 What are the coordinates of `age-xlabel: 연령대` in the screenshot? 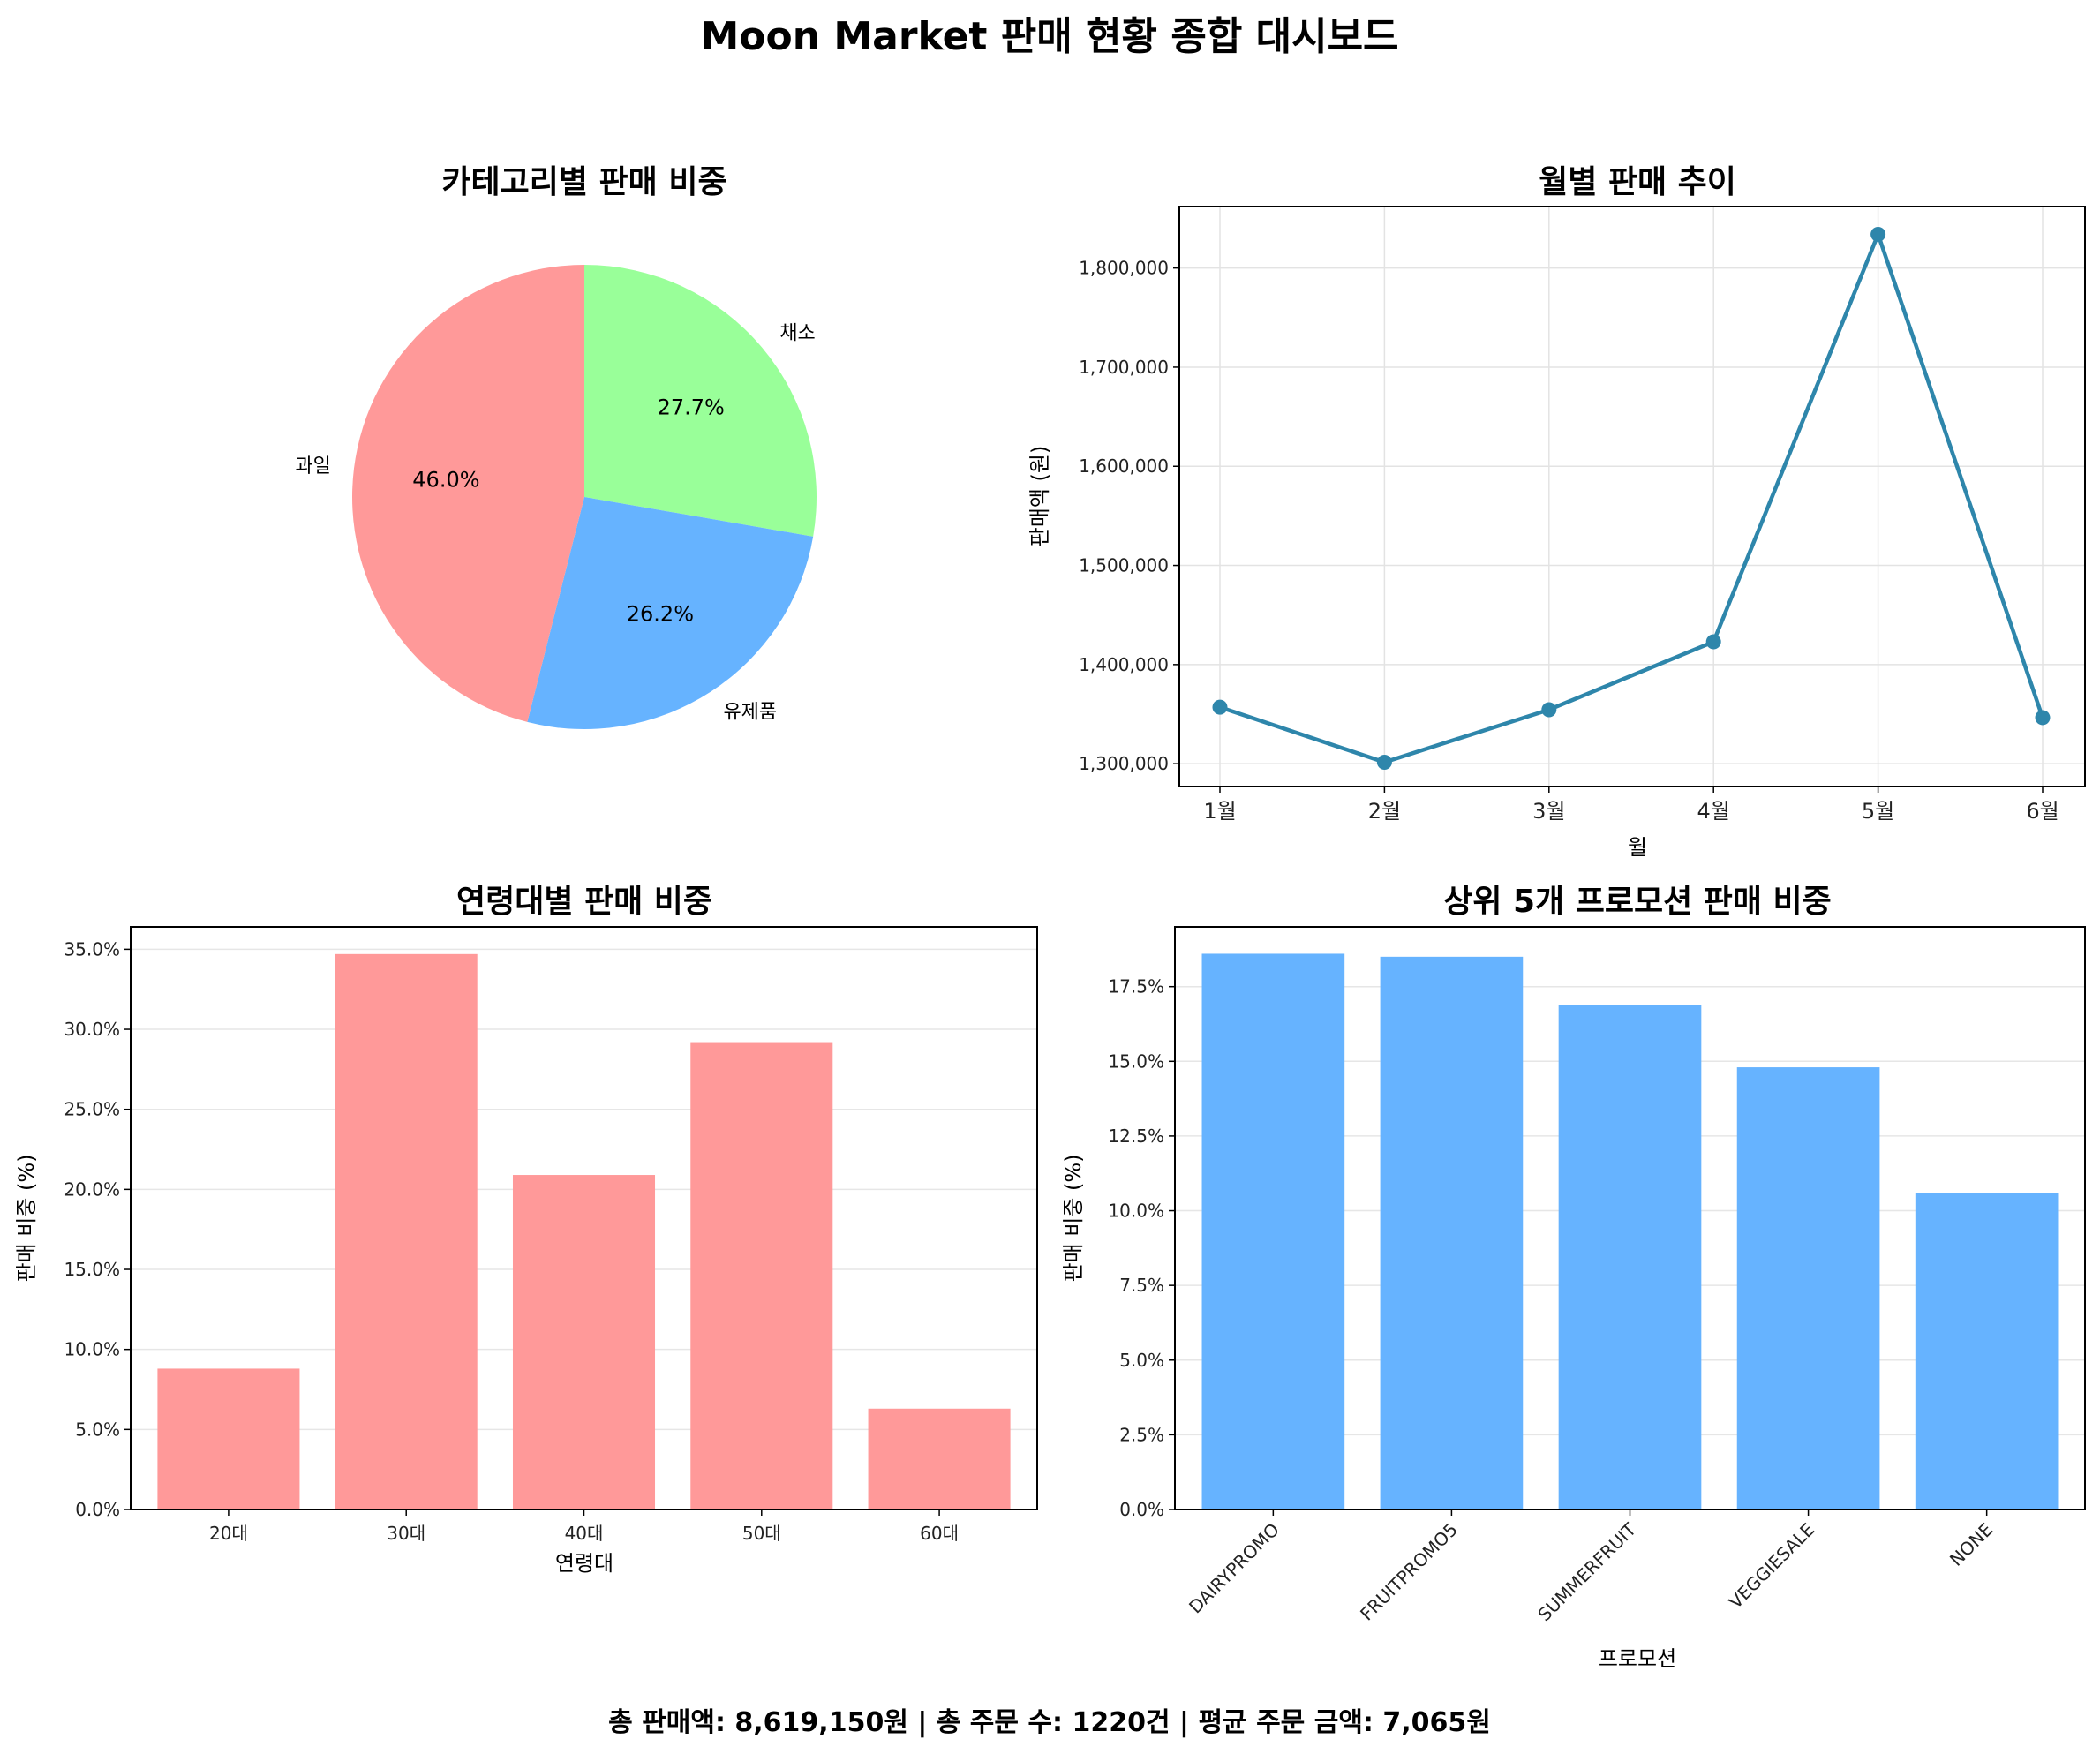 It's located at (584, 1564).